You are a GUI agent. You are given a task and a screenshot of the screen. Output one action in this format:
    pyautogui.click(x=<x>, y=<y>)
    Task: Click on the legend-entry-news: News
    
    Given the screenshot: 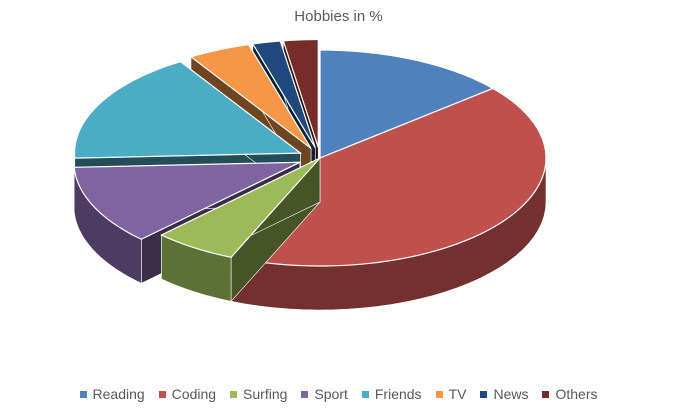 What is the action you would take?
    pyautogui.click(x=504, y=394)
    